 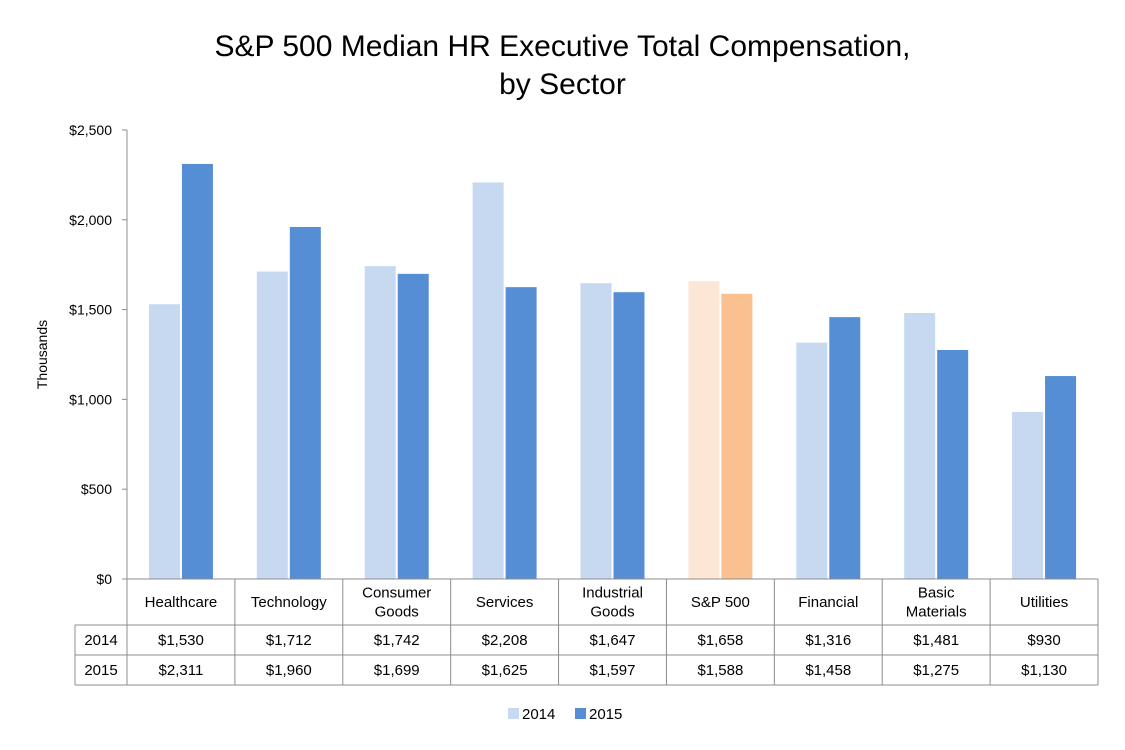 I want to click on y-tick-label: $0, so click(x=104, y=579).